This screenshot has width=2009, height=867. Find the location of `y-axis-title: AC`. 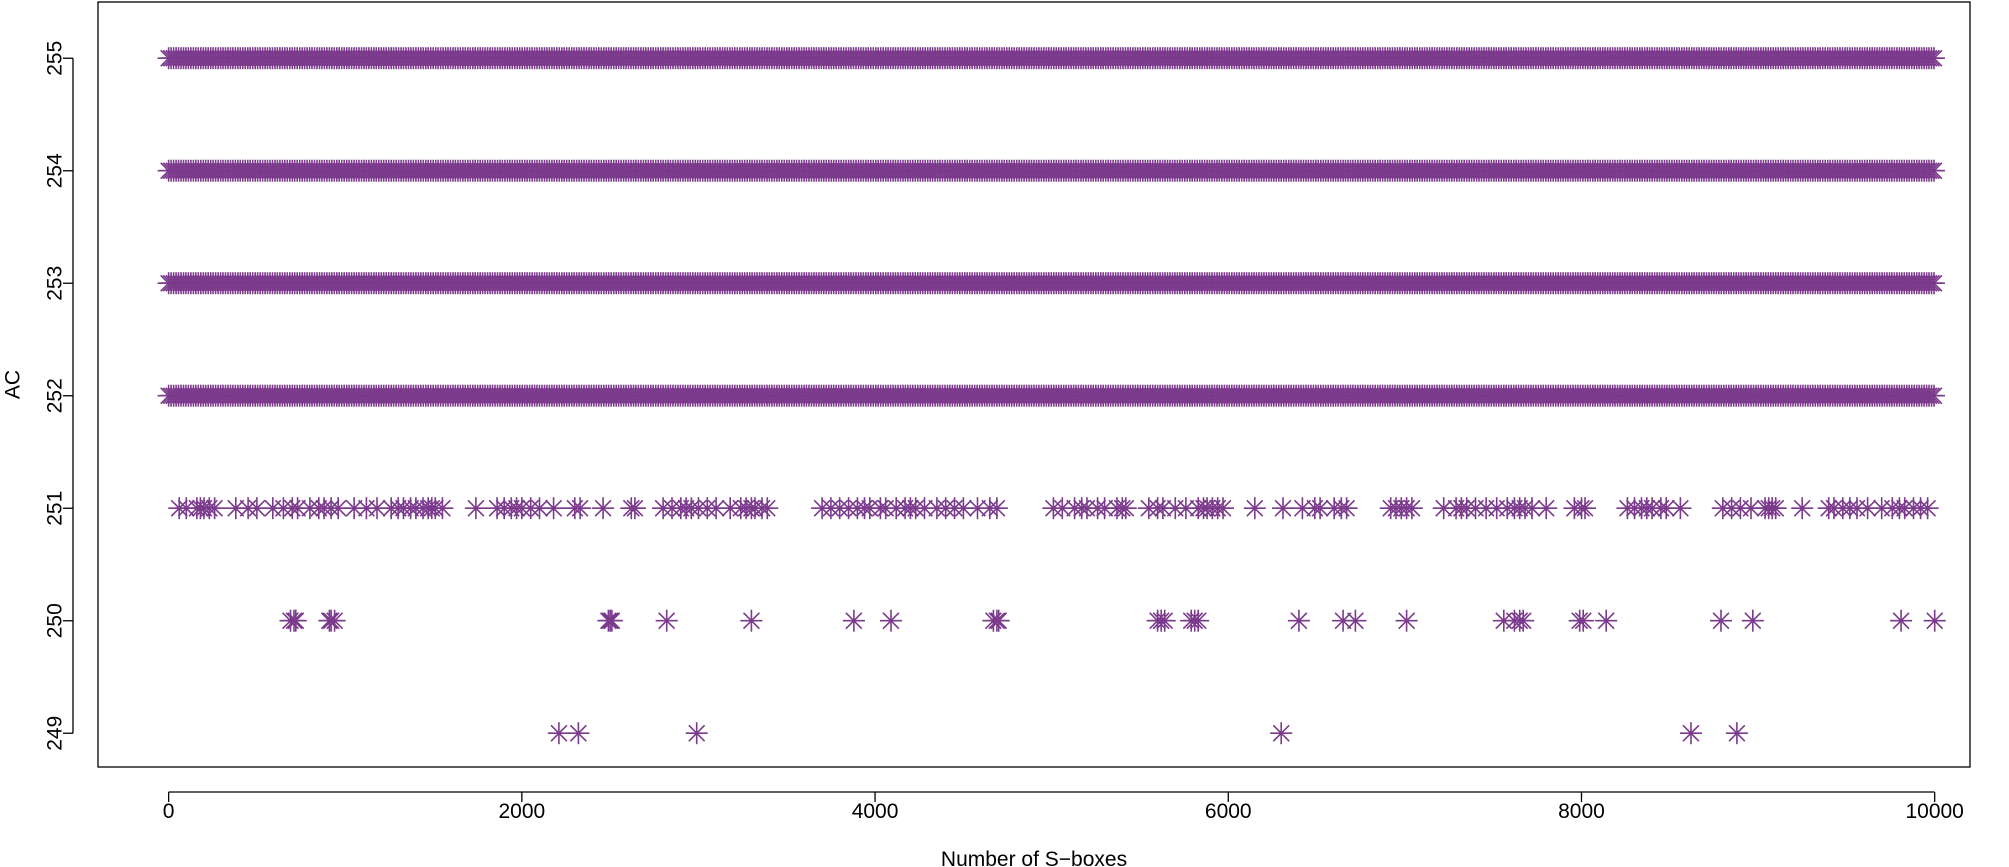

y-axis-title: AC is located at coordinates (12, 384).